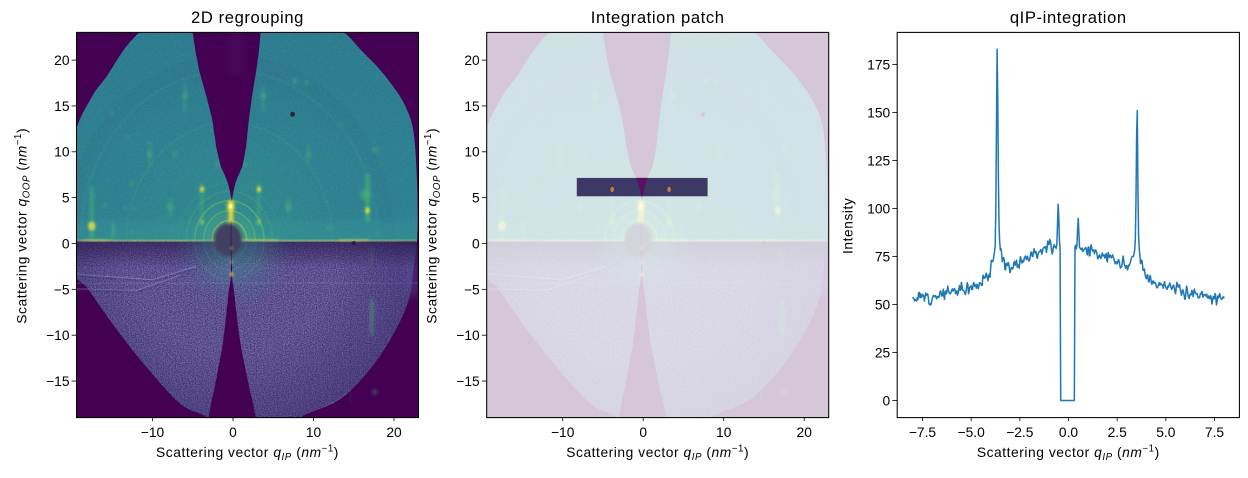  I want to click on svg-text: −7.5, so click(923, 432).